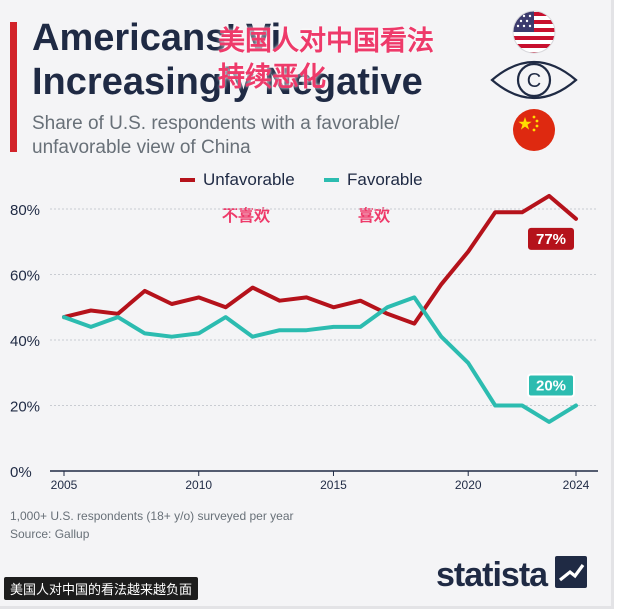  I want to click on legend-unfavorable-label: Unfavorable, so click(249, 179).